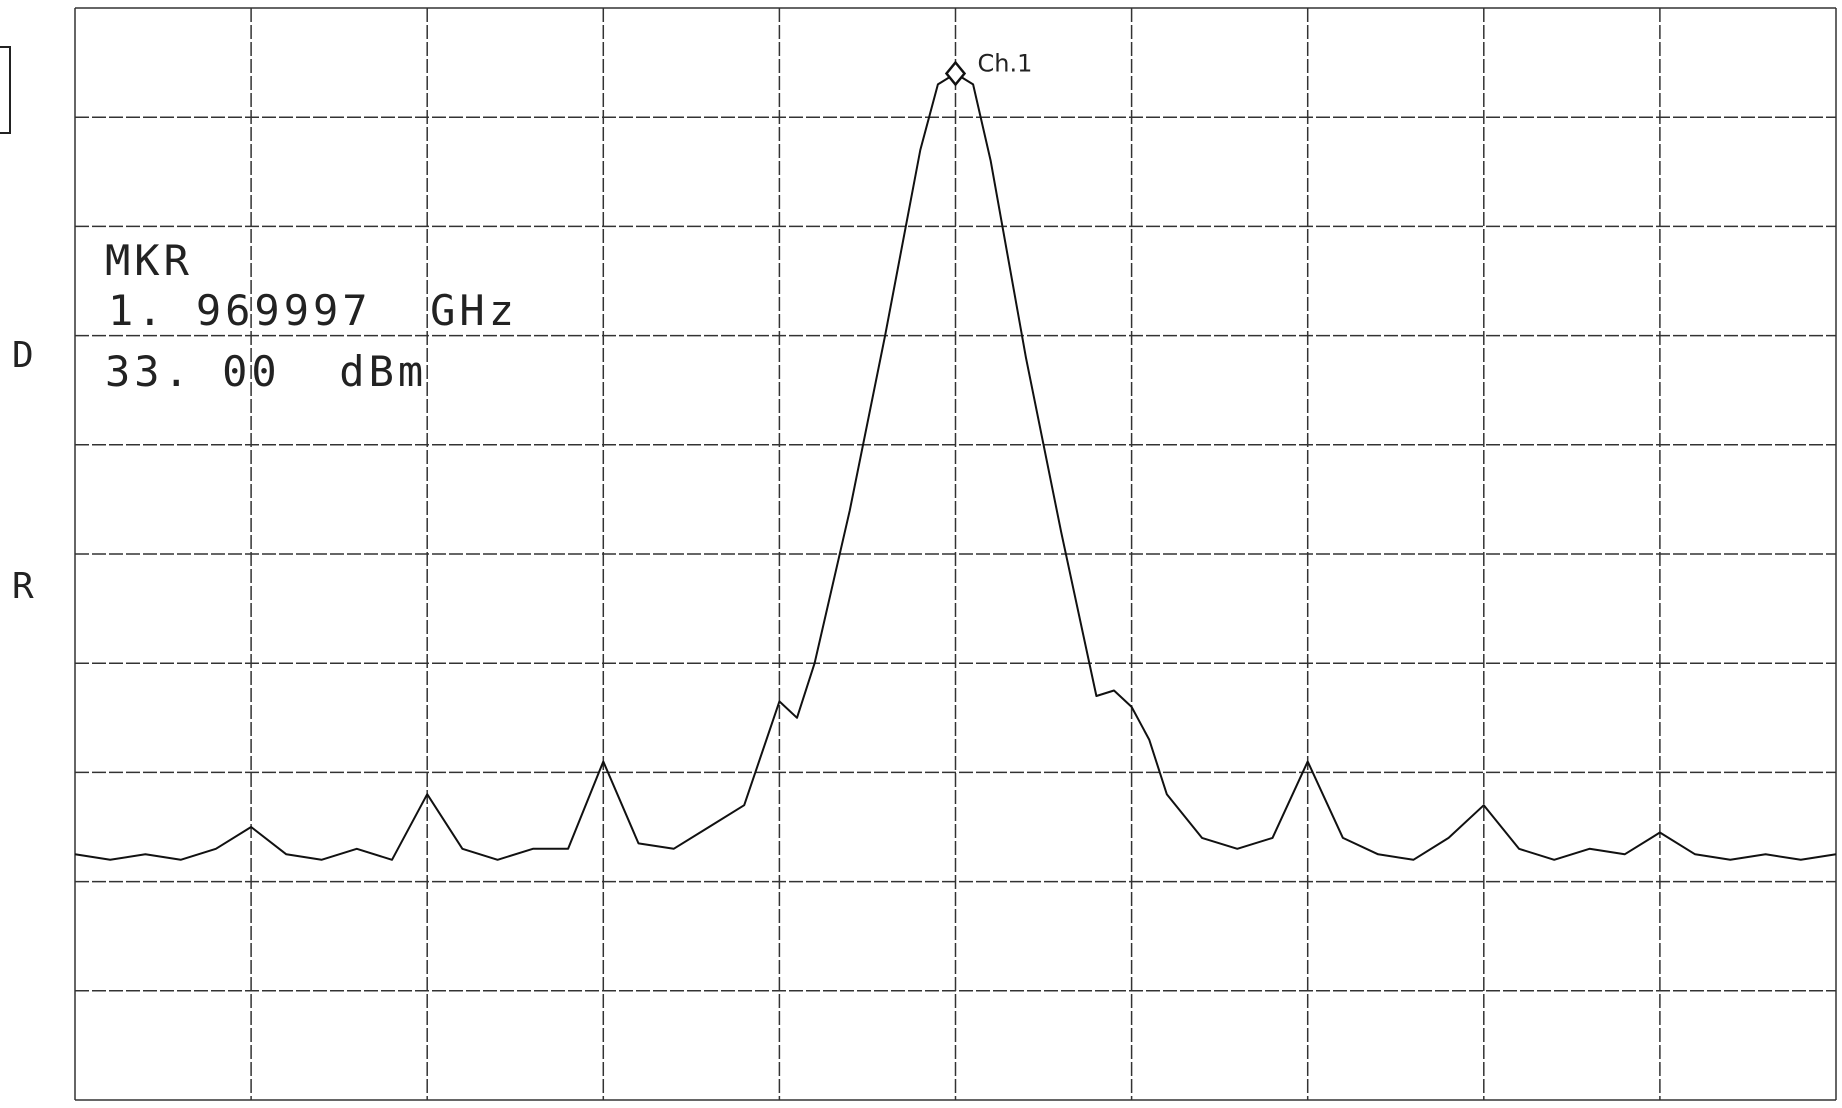  I want to click on marker-layer: Ch.1, so click(988, 68).